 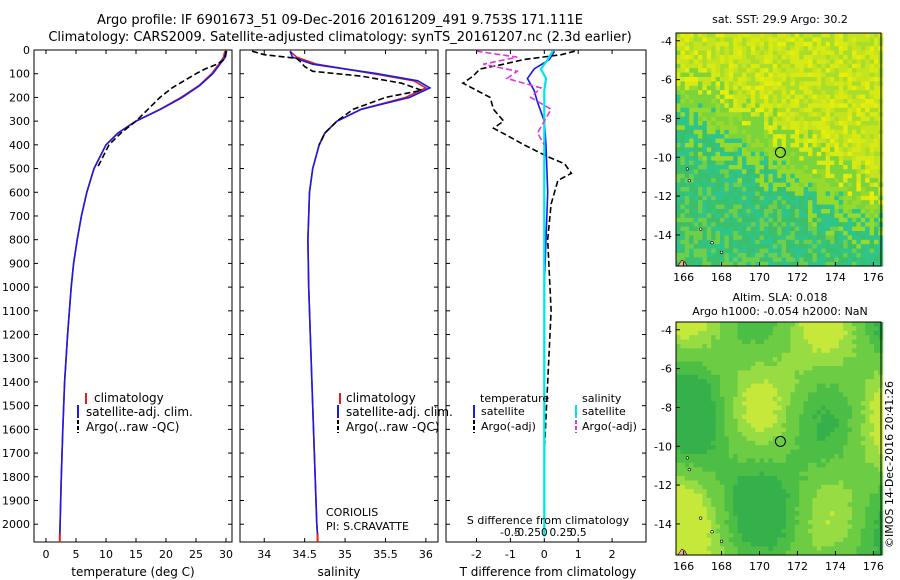 I want to click on salinity-difference-satellite-line, so click(x=546, y=293).